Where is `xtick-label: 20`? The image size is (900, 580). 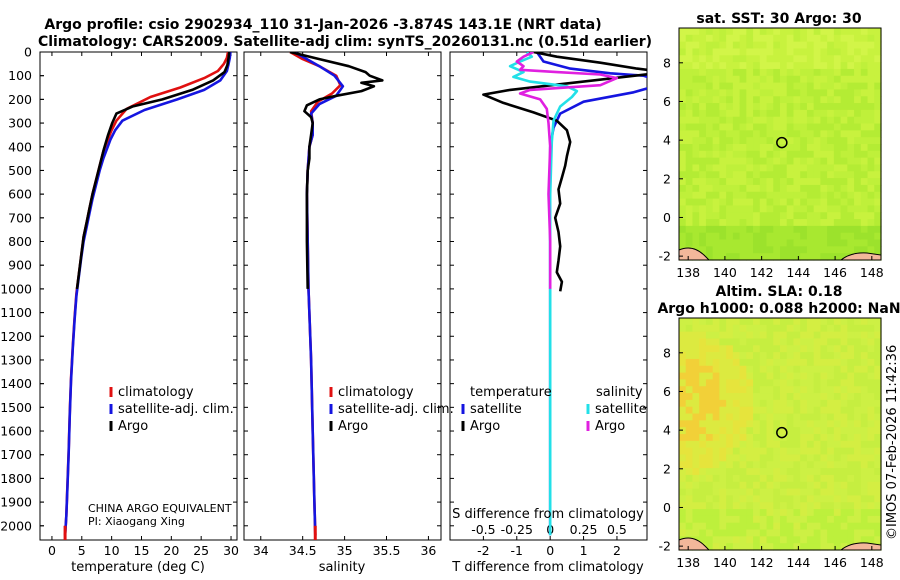 xtick-label: 20 is located at coordinates (171, 550).